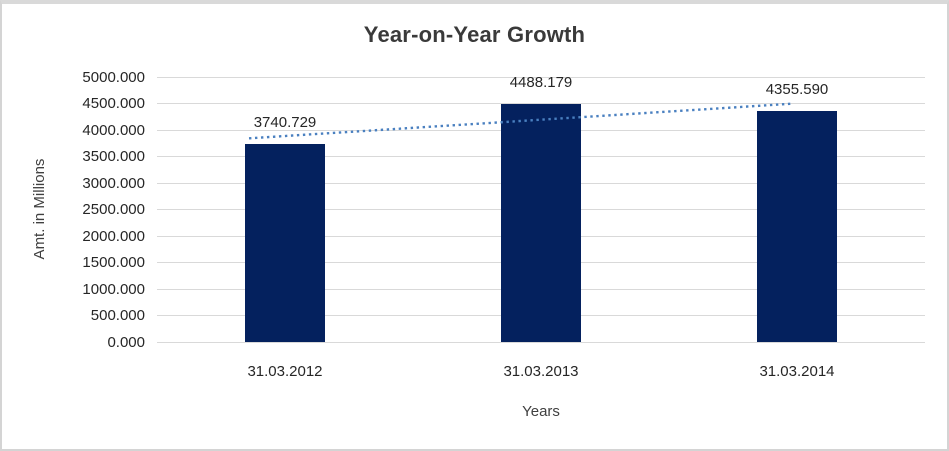  I want to click on y-tick-label: 2000.000, so click(113, 236).